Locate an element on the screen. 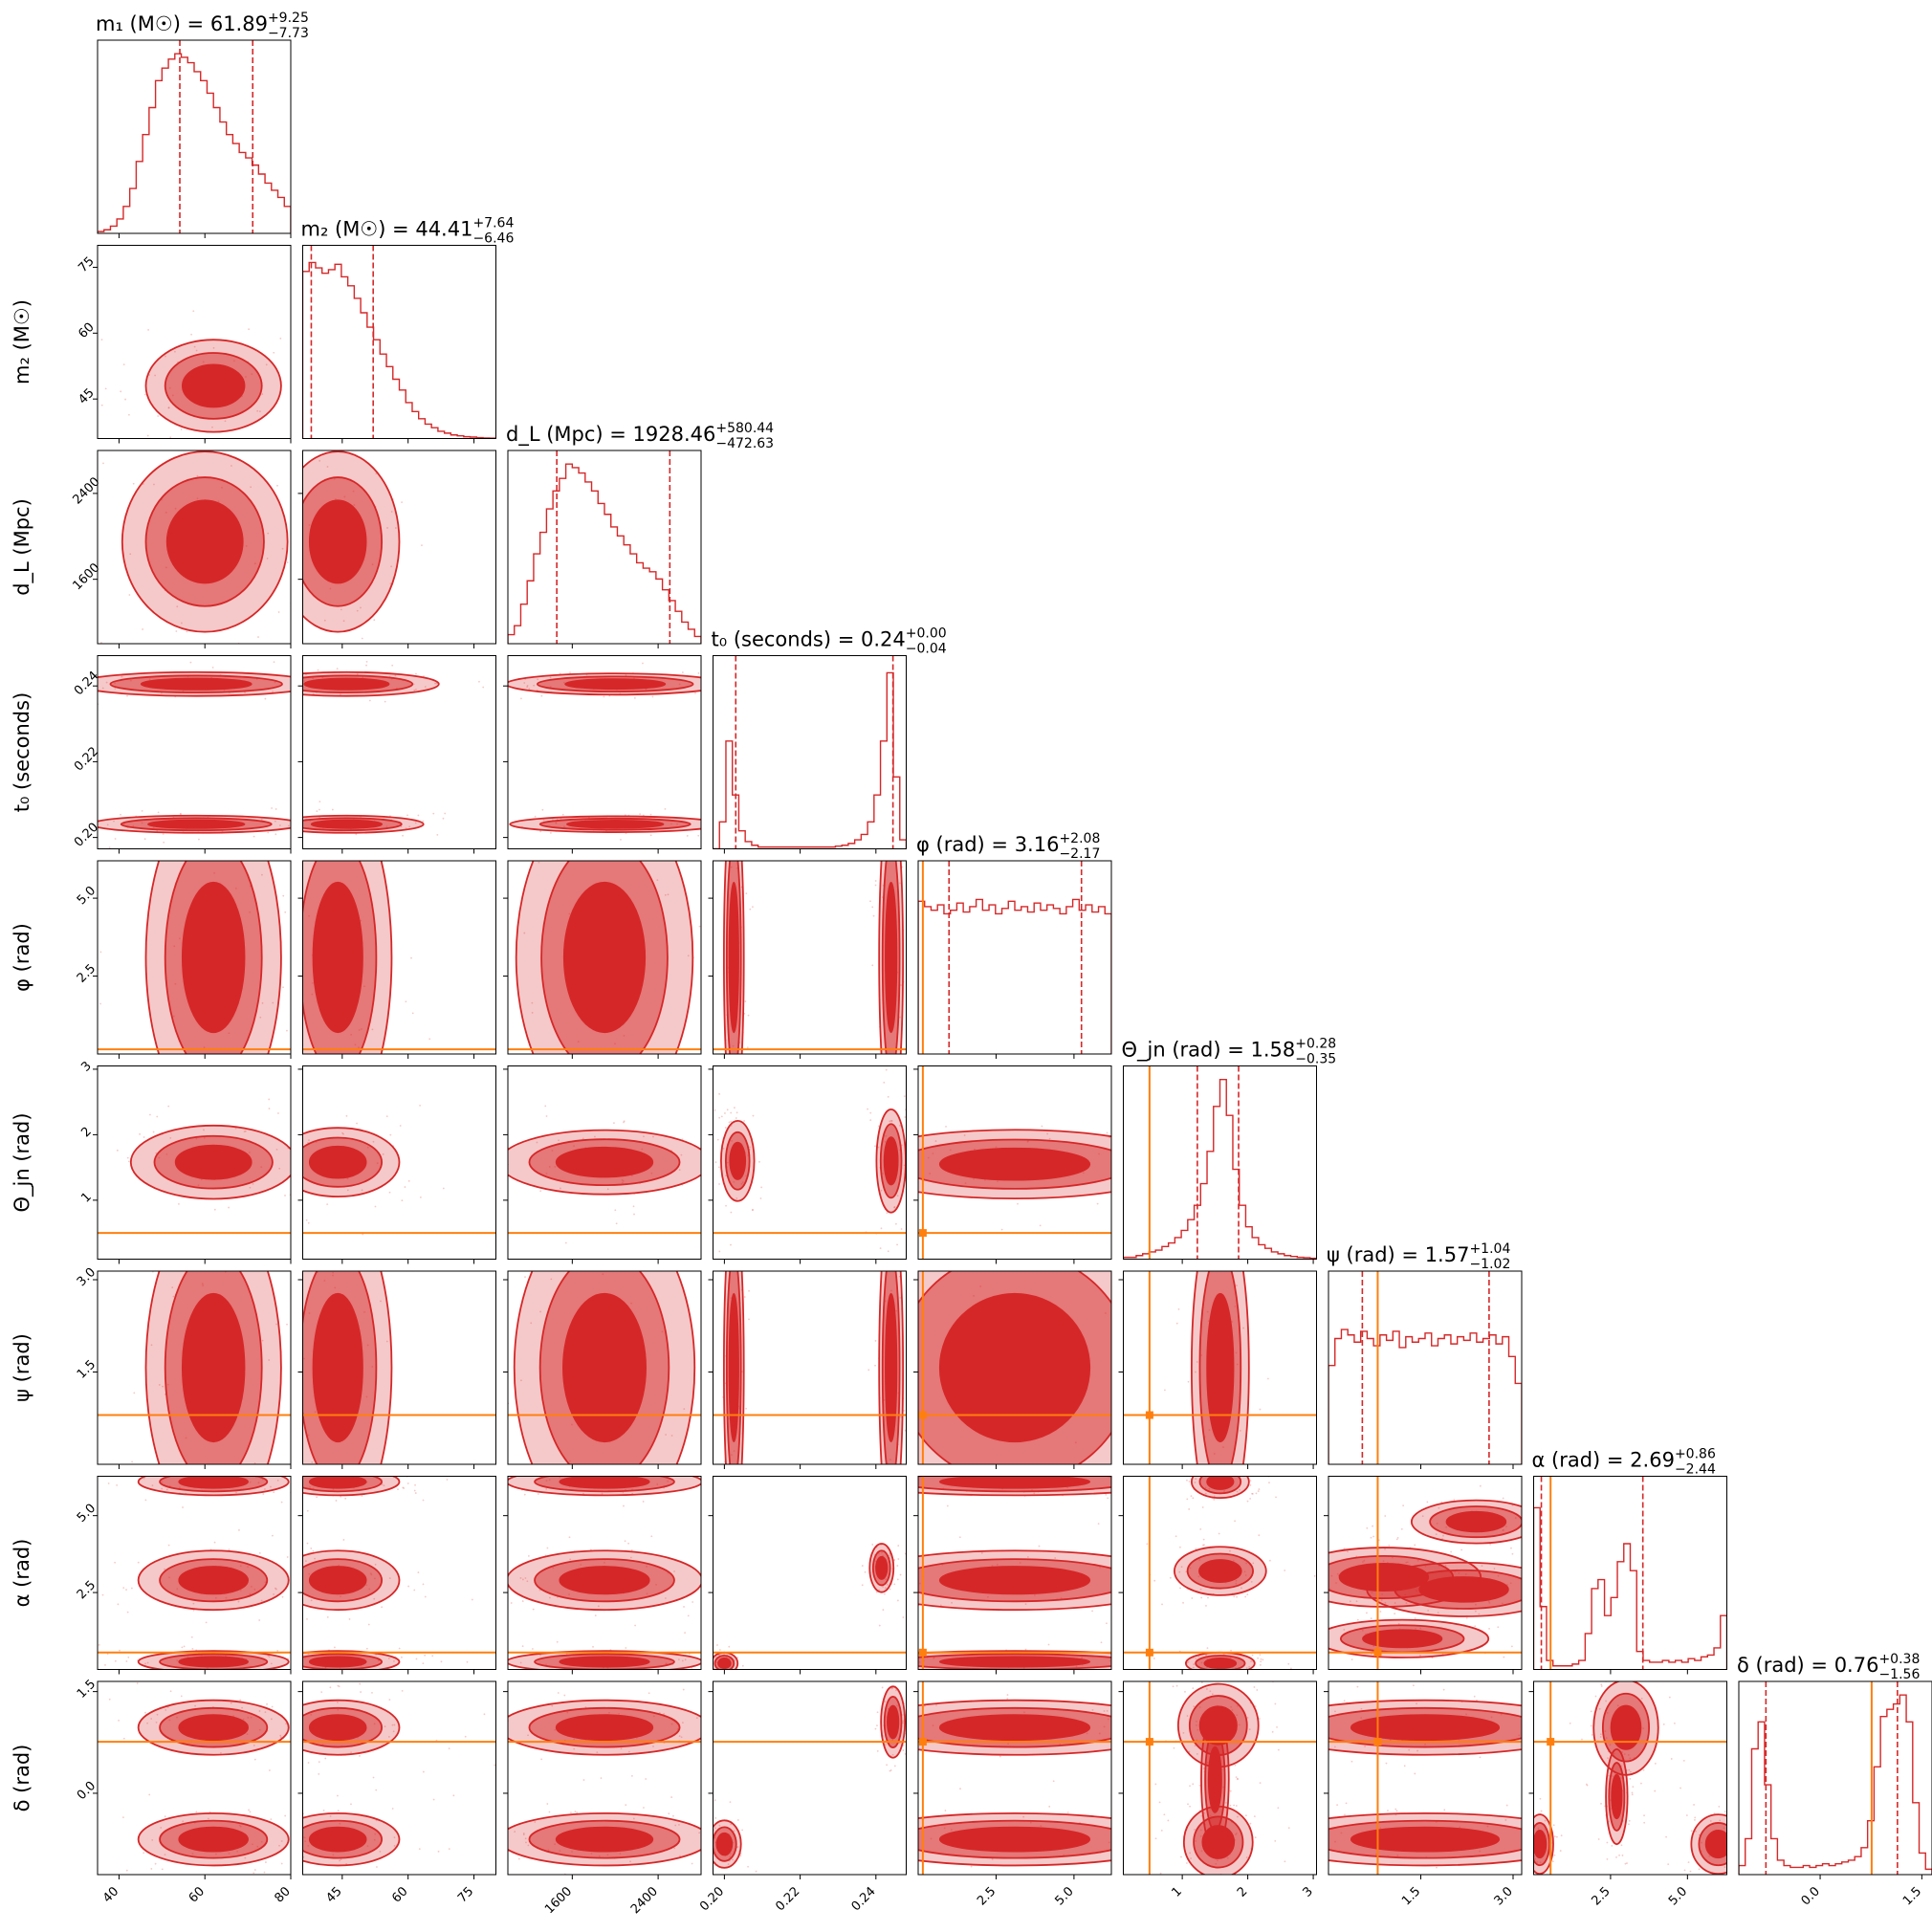  x-tick-label-theta: 1 is located at coordinates (1176, 1891).